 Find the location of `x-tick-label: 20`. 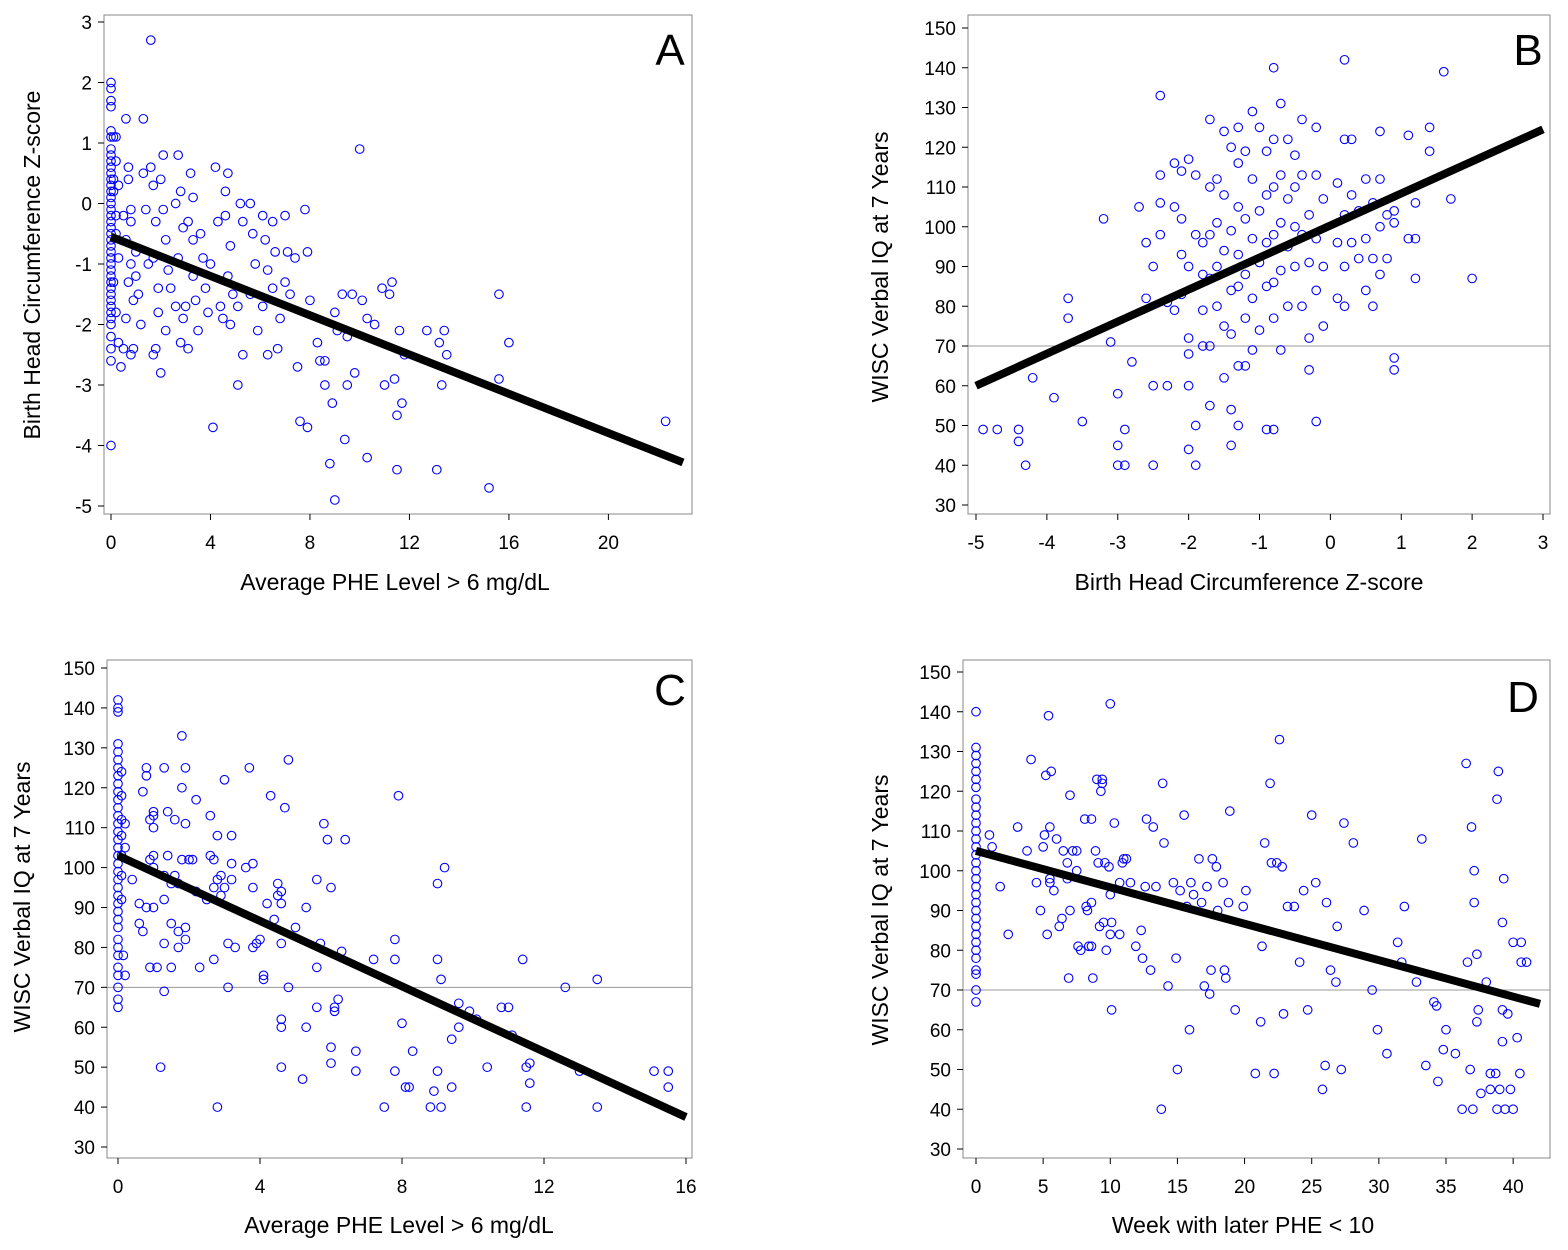

x-tick-label: 20 is located at coordinates (608, 543).